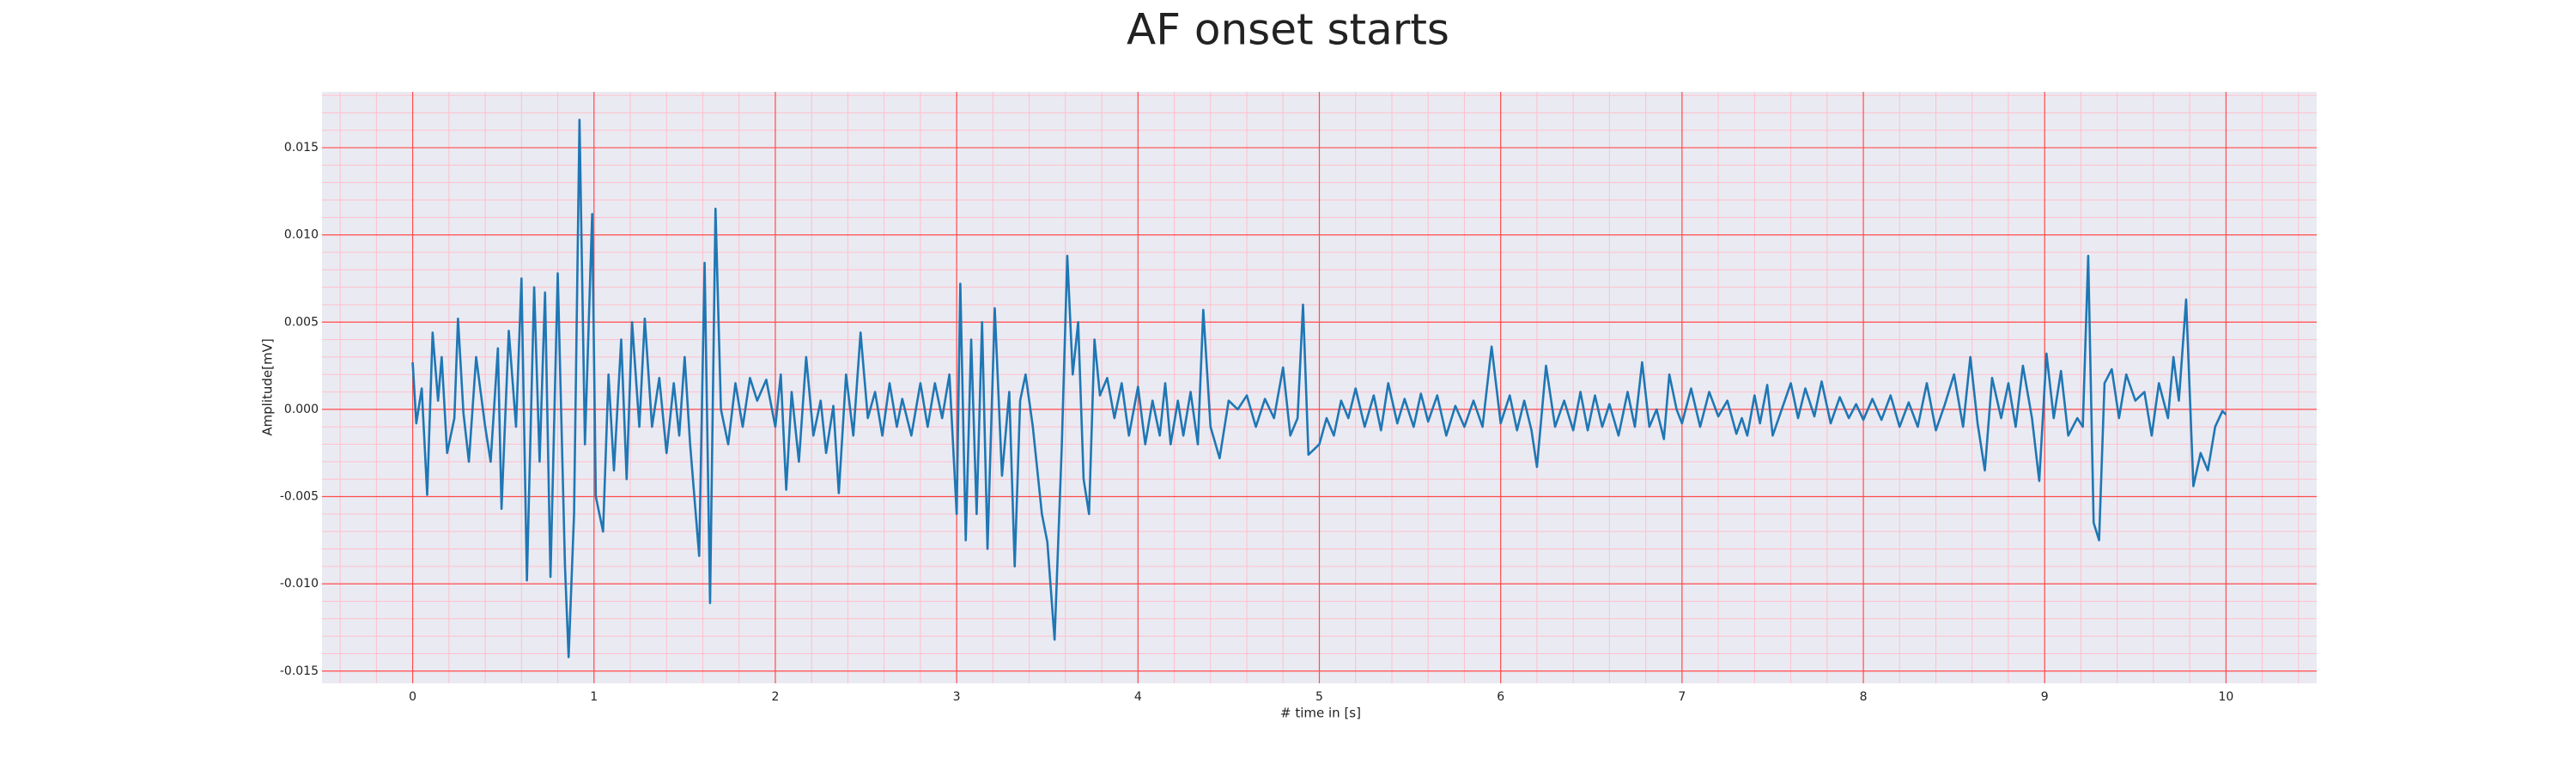  What do you see at coordinates (1319, 697) in the screenshot?
I see `x-tick-label: 5` at bounding box center [1319, 697].